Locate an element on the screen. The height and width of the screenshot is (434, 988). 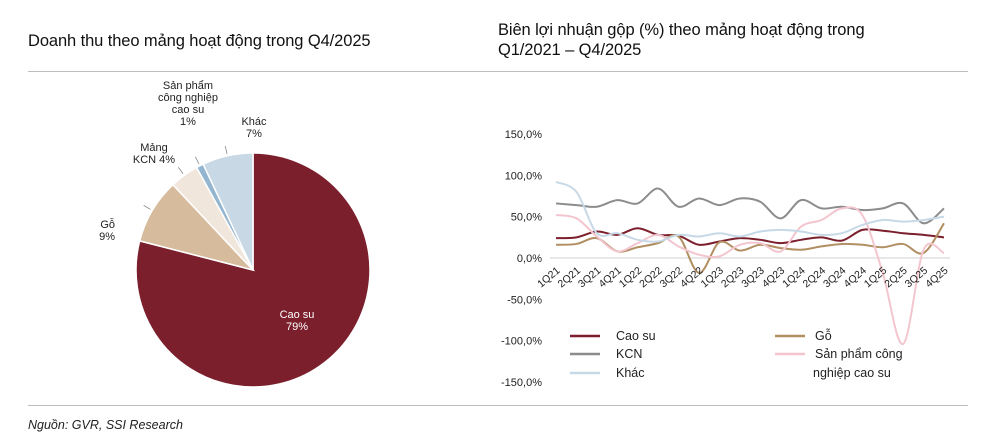
pie-label-3-line4: 1% is located at coordinates (188, 122).